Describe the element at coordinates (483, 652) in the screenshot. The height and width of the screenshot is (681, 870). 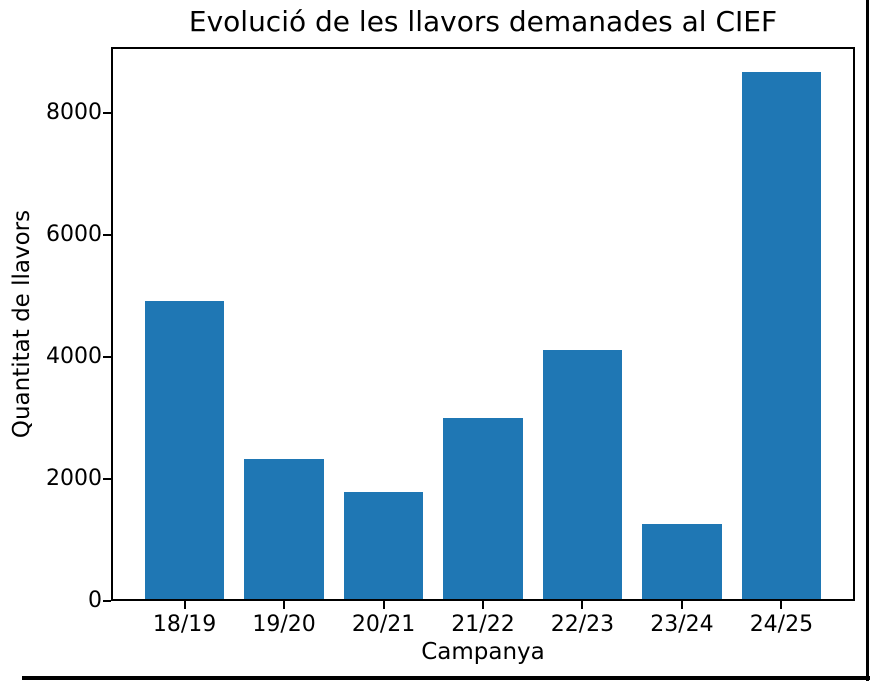
I see `x-axis-label: Campanya` at that location.